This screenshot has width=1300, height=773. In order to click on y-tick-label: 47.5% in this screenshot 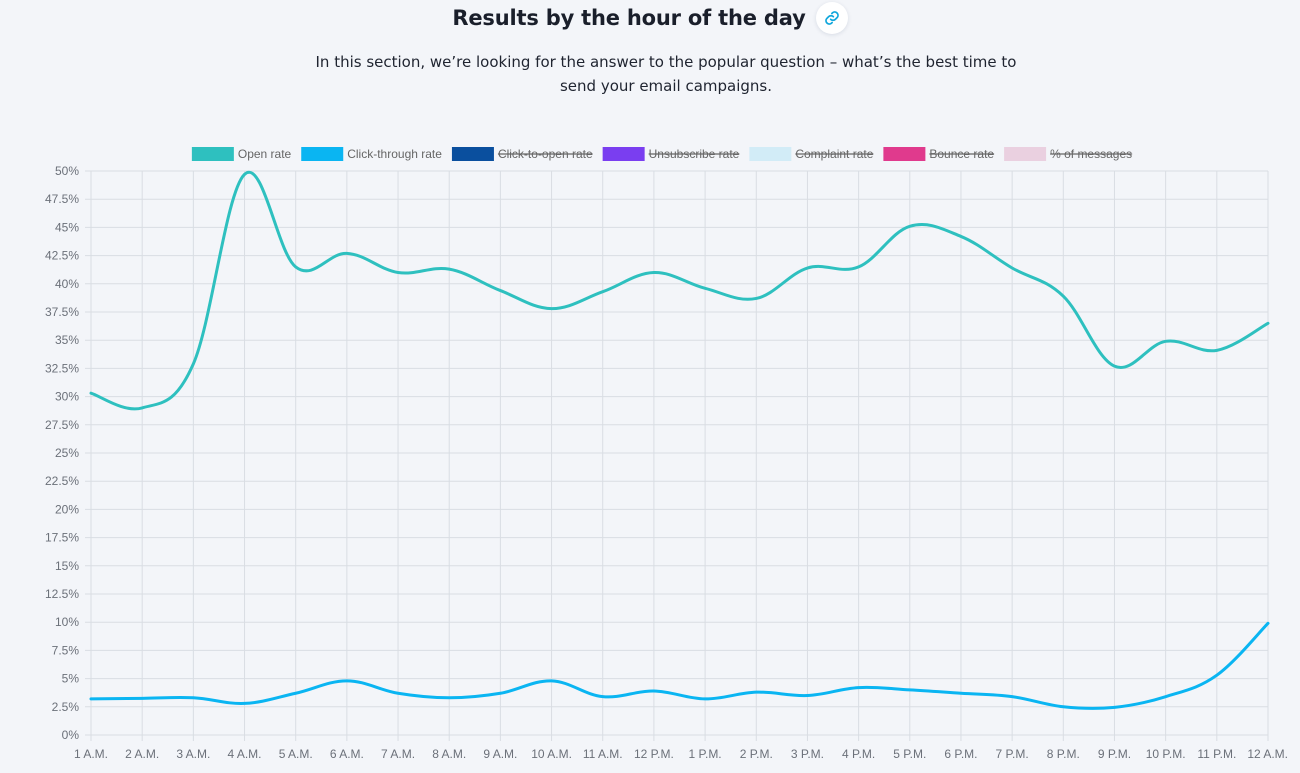, I will do `click(62, 199)`.